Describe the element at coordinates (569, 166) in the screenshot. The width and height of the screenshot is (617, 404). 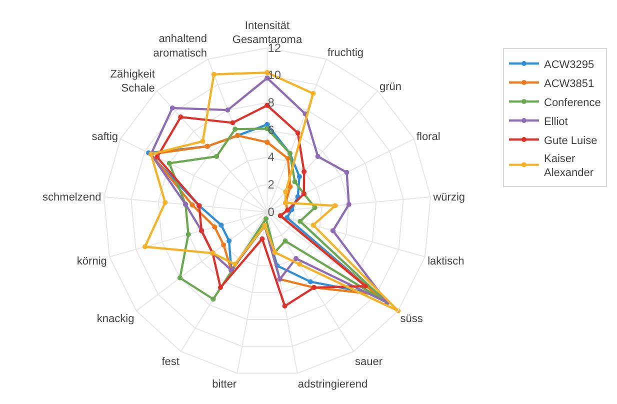
I see `legend-label: Kaiser Alexander` at that location.